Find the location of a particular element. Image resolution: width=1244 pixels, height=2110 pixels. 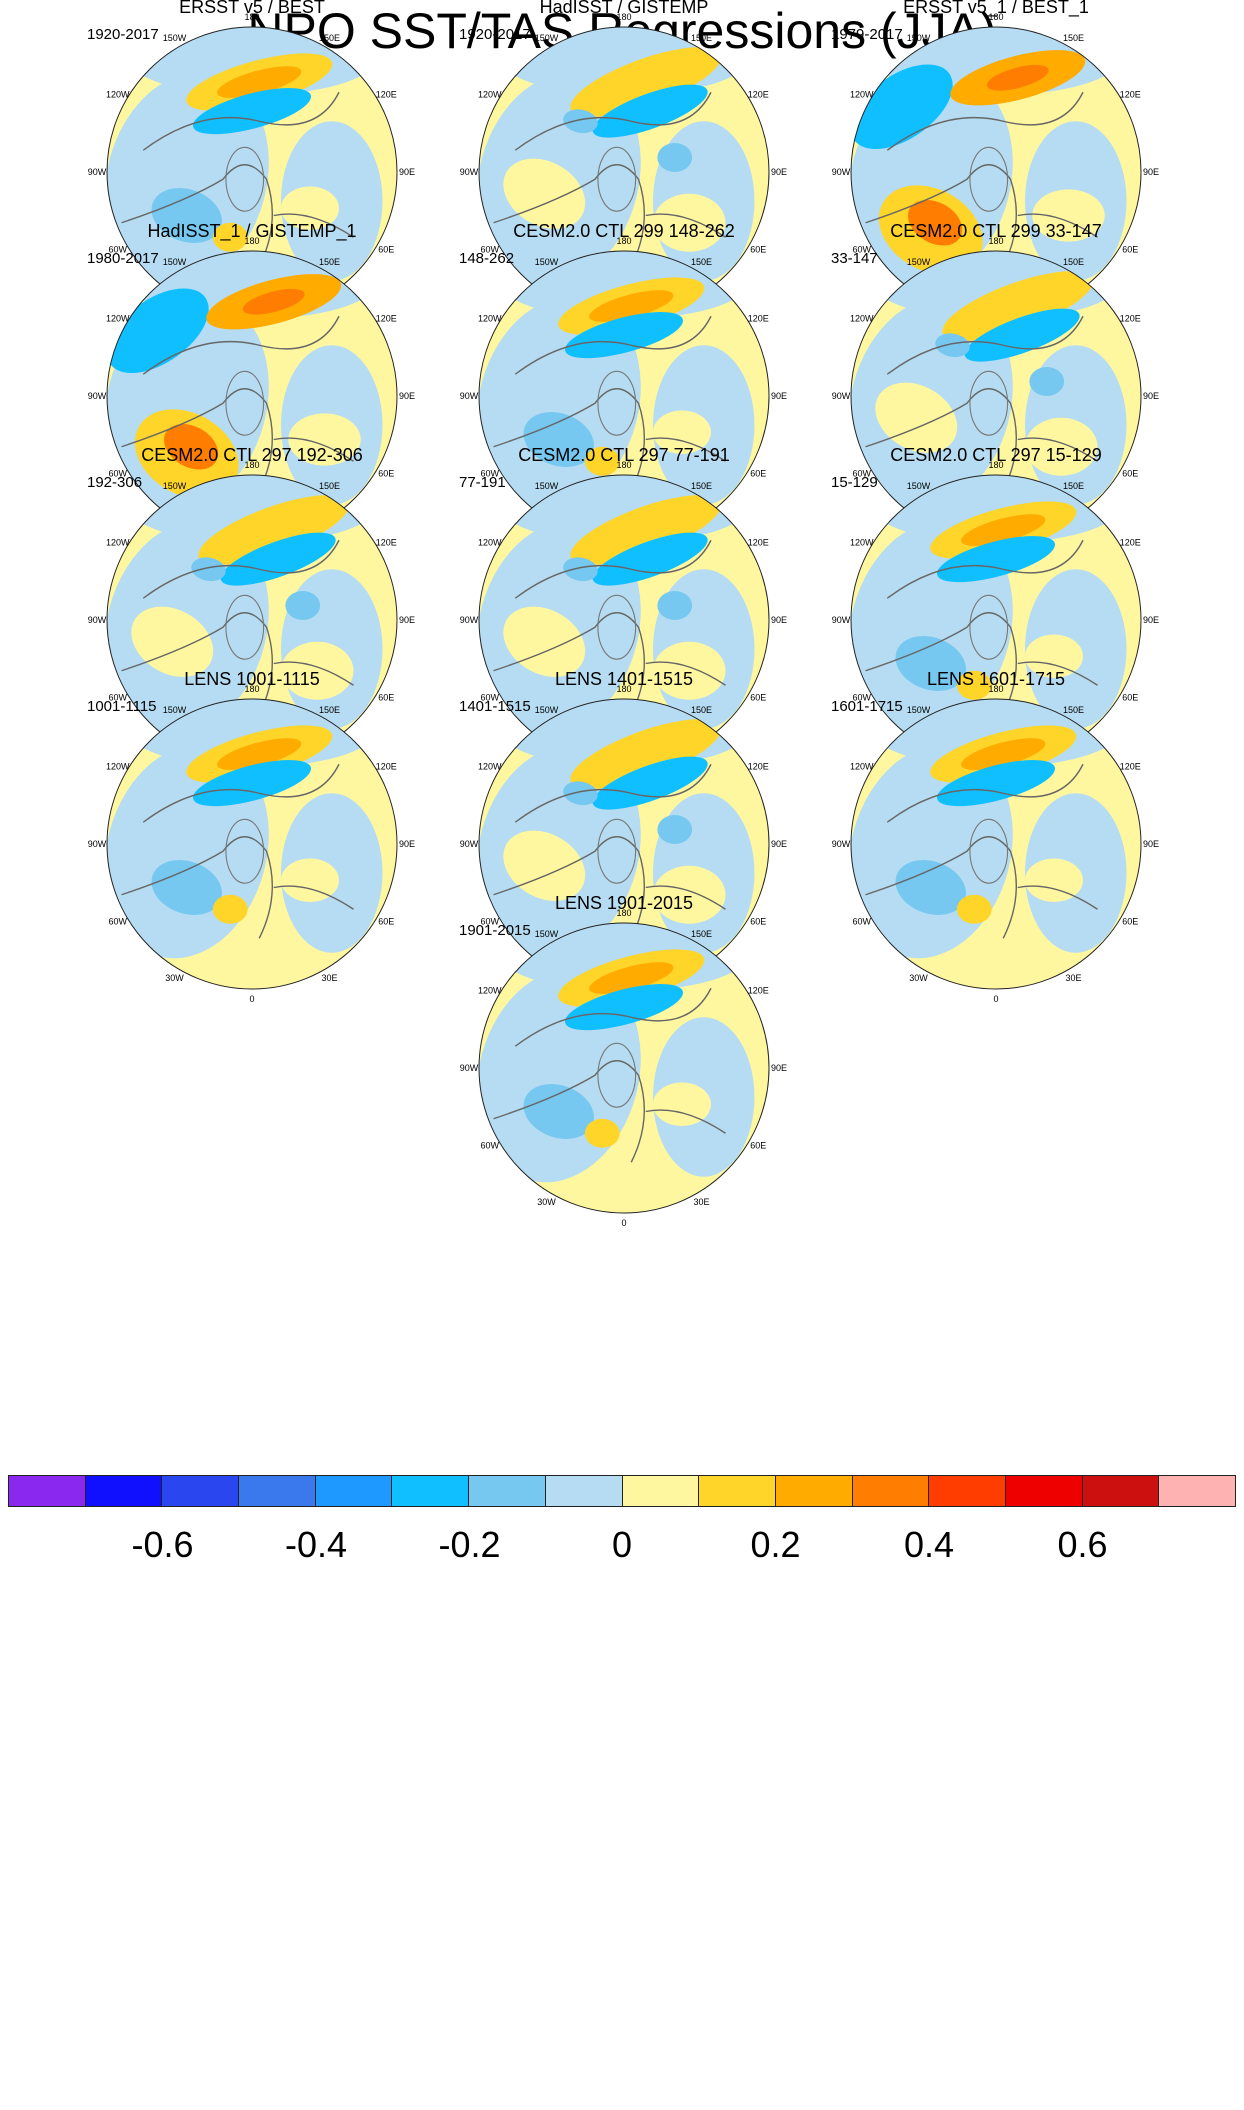

panel-title: LENS 1001-1115 is located at coordinates (251, 679).